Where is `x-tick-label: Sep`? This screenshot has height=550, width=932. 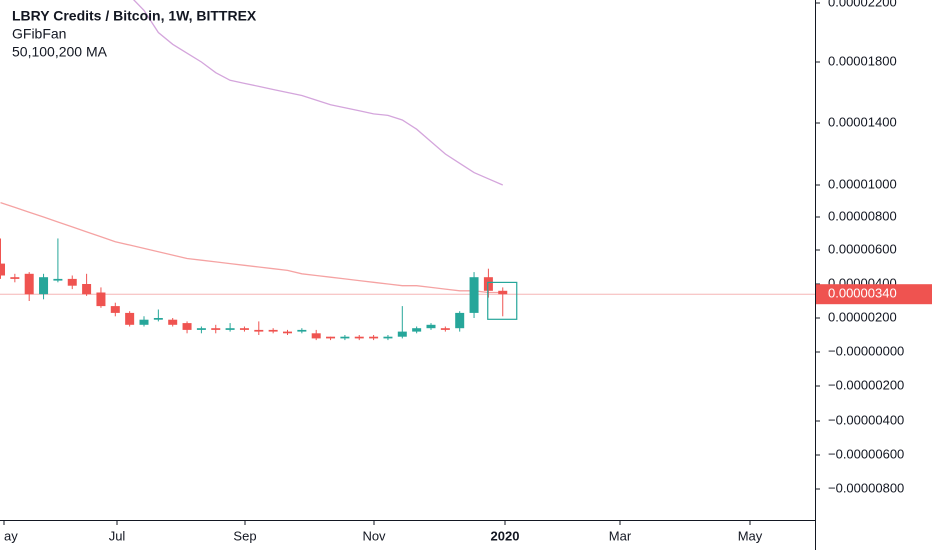 x-tick-label: Sep is located at coordinates (244, 535).